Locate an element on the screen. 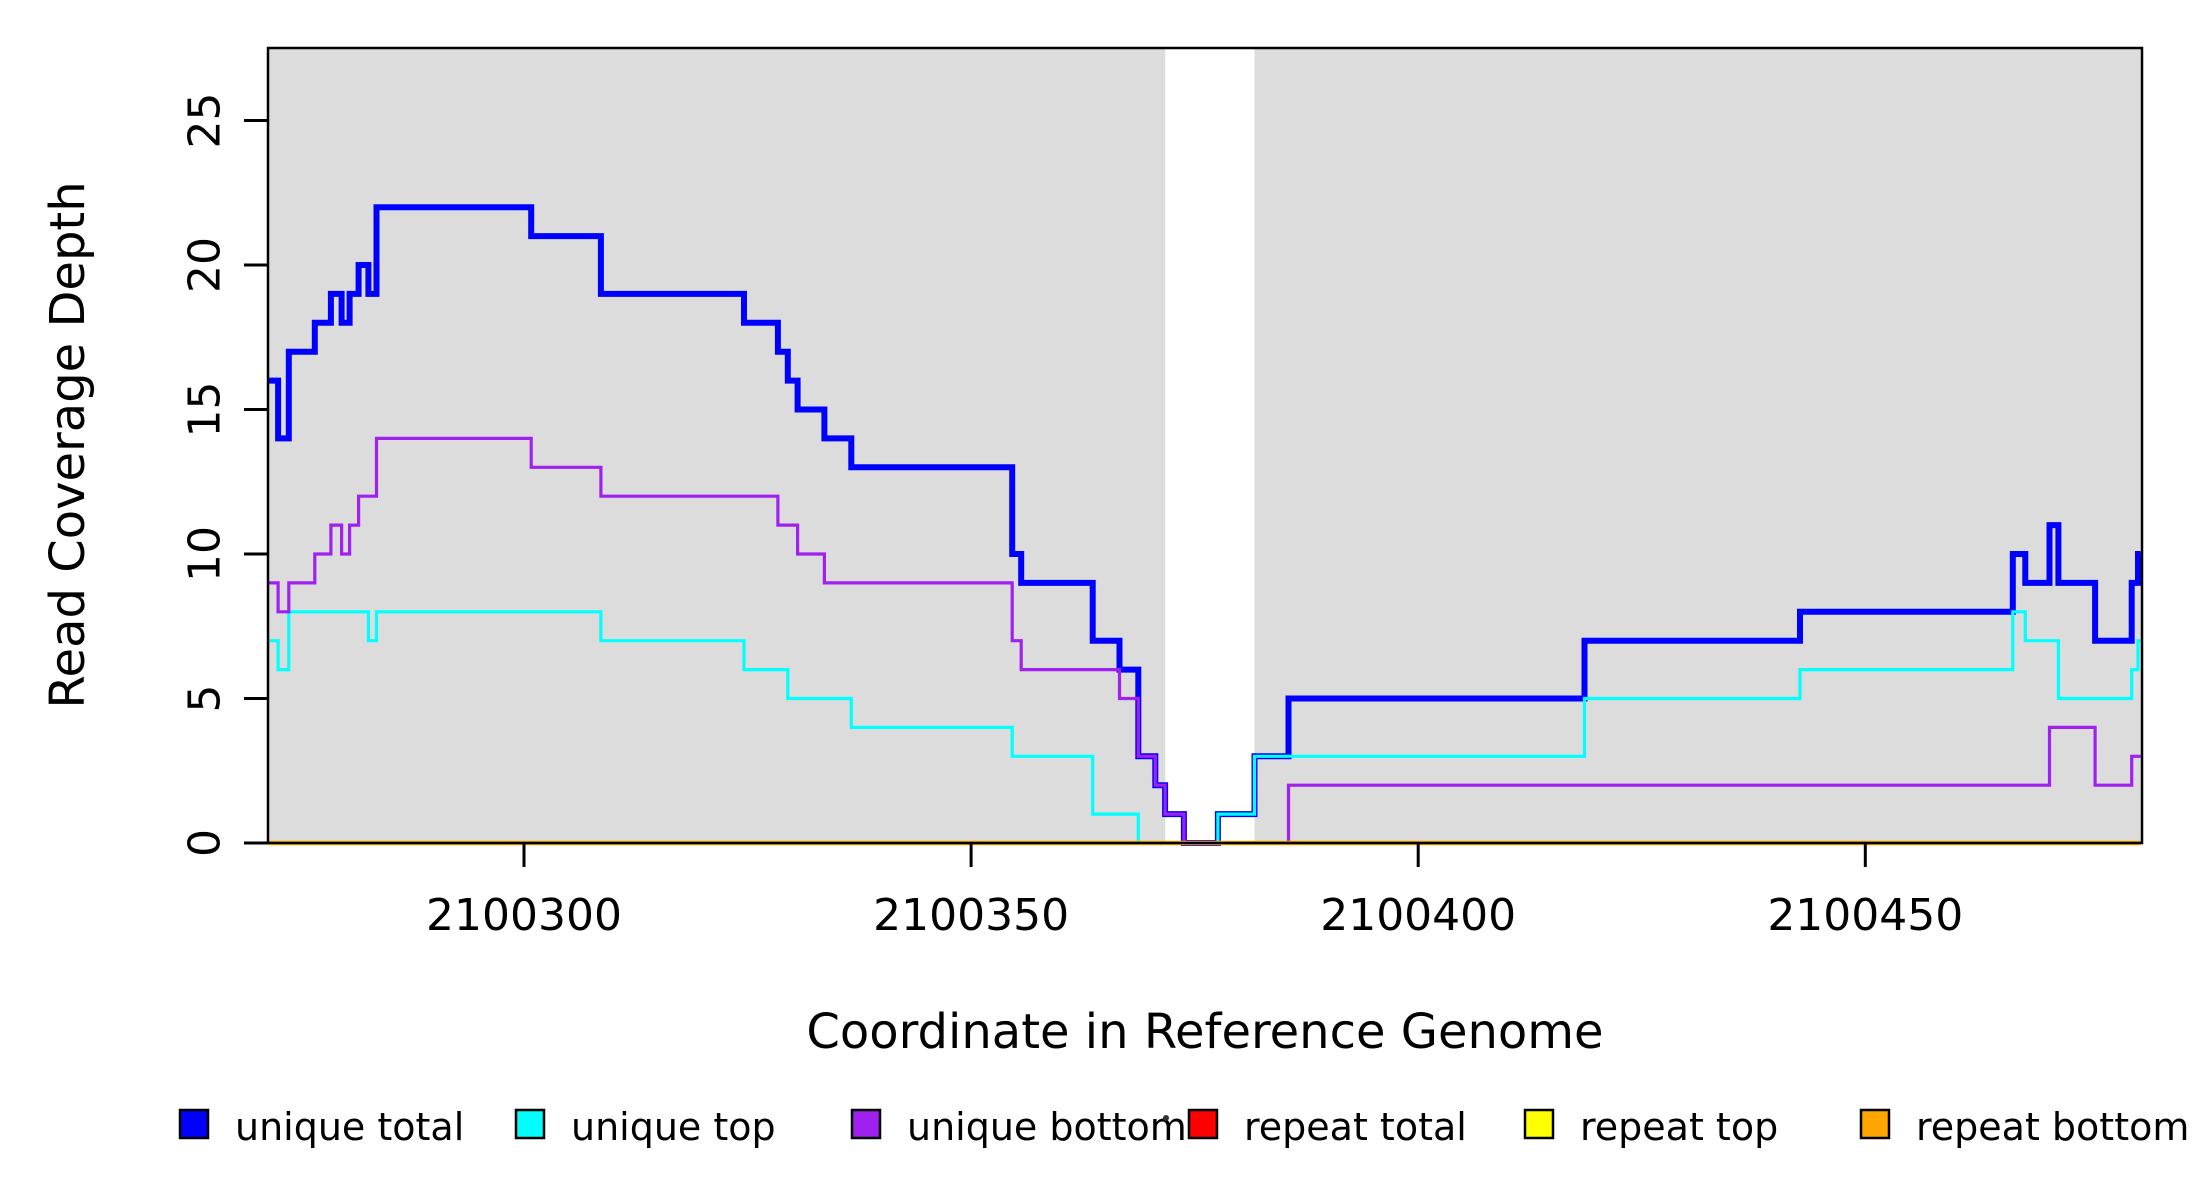 The image size is (2200, 1204). x-tick-label: 2100300 is located at coordinates (524, 915).